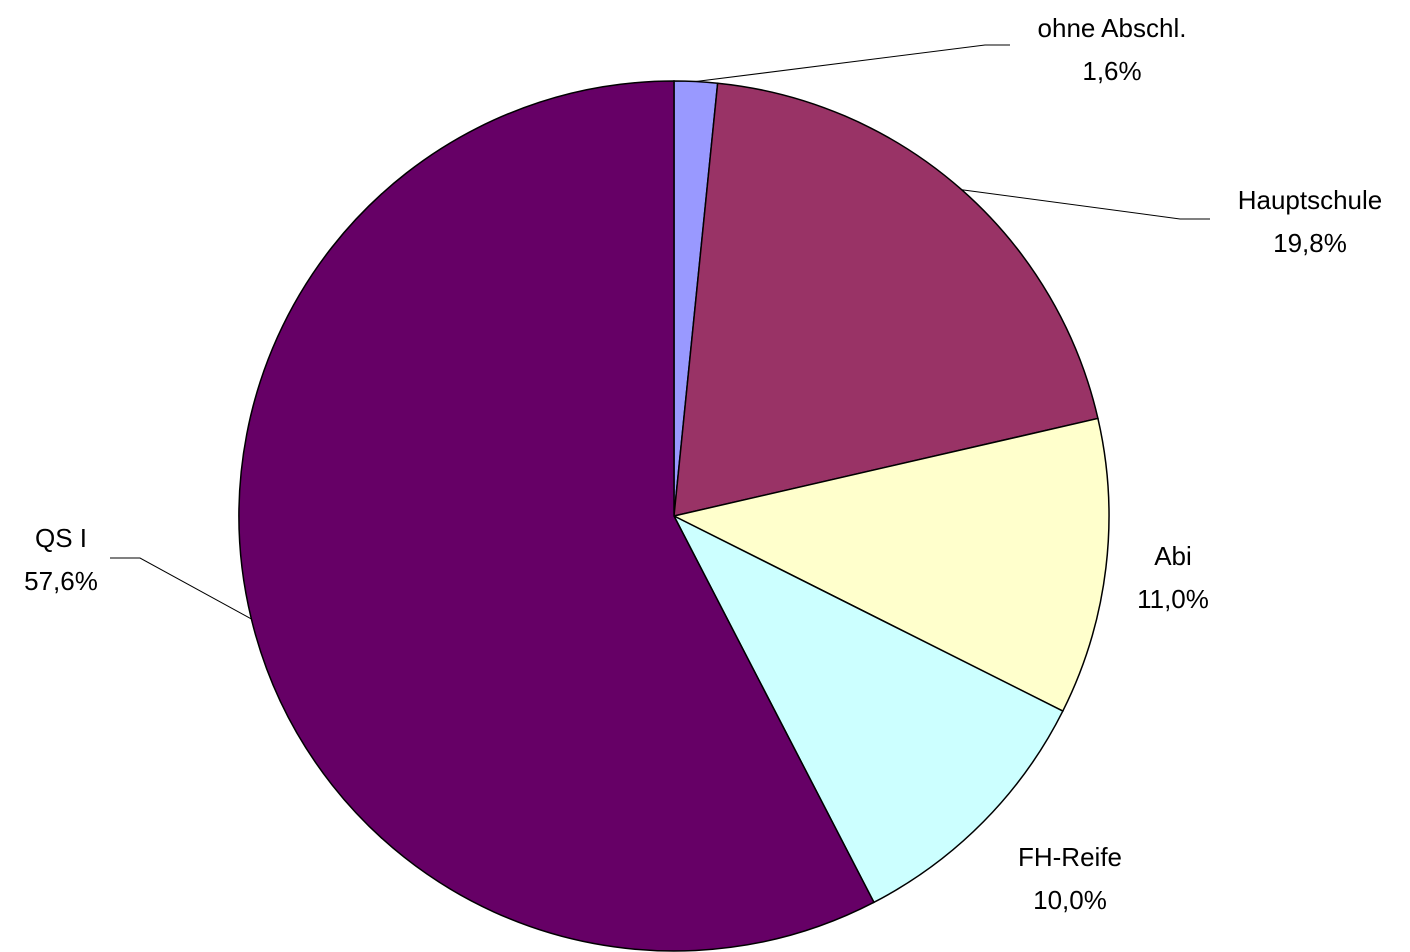 The width and height of the screenshot is (1410, 952). I want to click on label-qs-i-value: 57,6%, so click(61, 581).